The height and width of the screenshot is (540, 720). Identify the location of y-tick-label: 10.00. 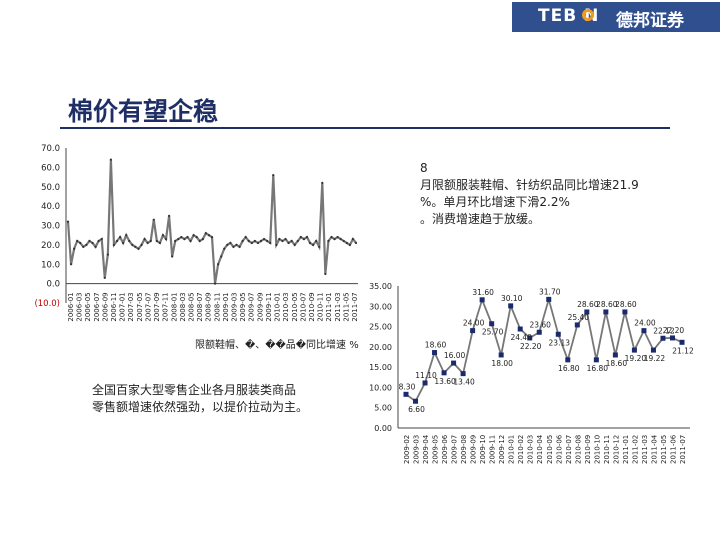
(380, 387).